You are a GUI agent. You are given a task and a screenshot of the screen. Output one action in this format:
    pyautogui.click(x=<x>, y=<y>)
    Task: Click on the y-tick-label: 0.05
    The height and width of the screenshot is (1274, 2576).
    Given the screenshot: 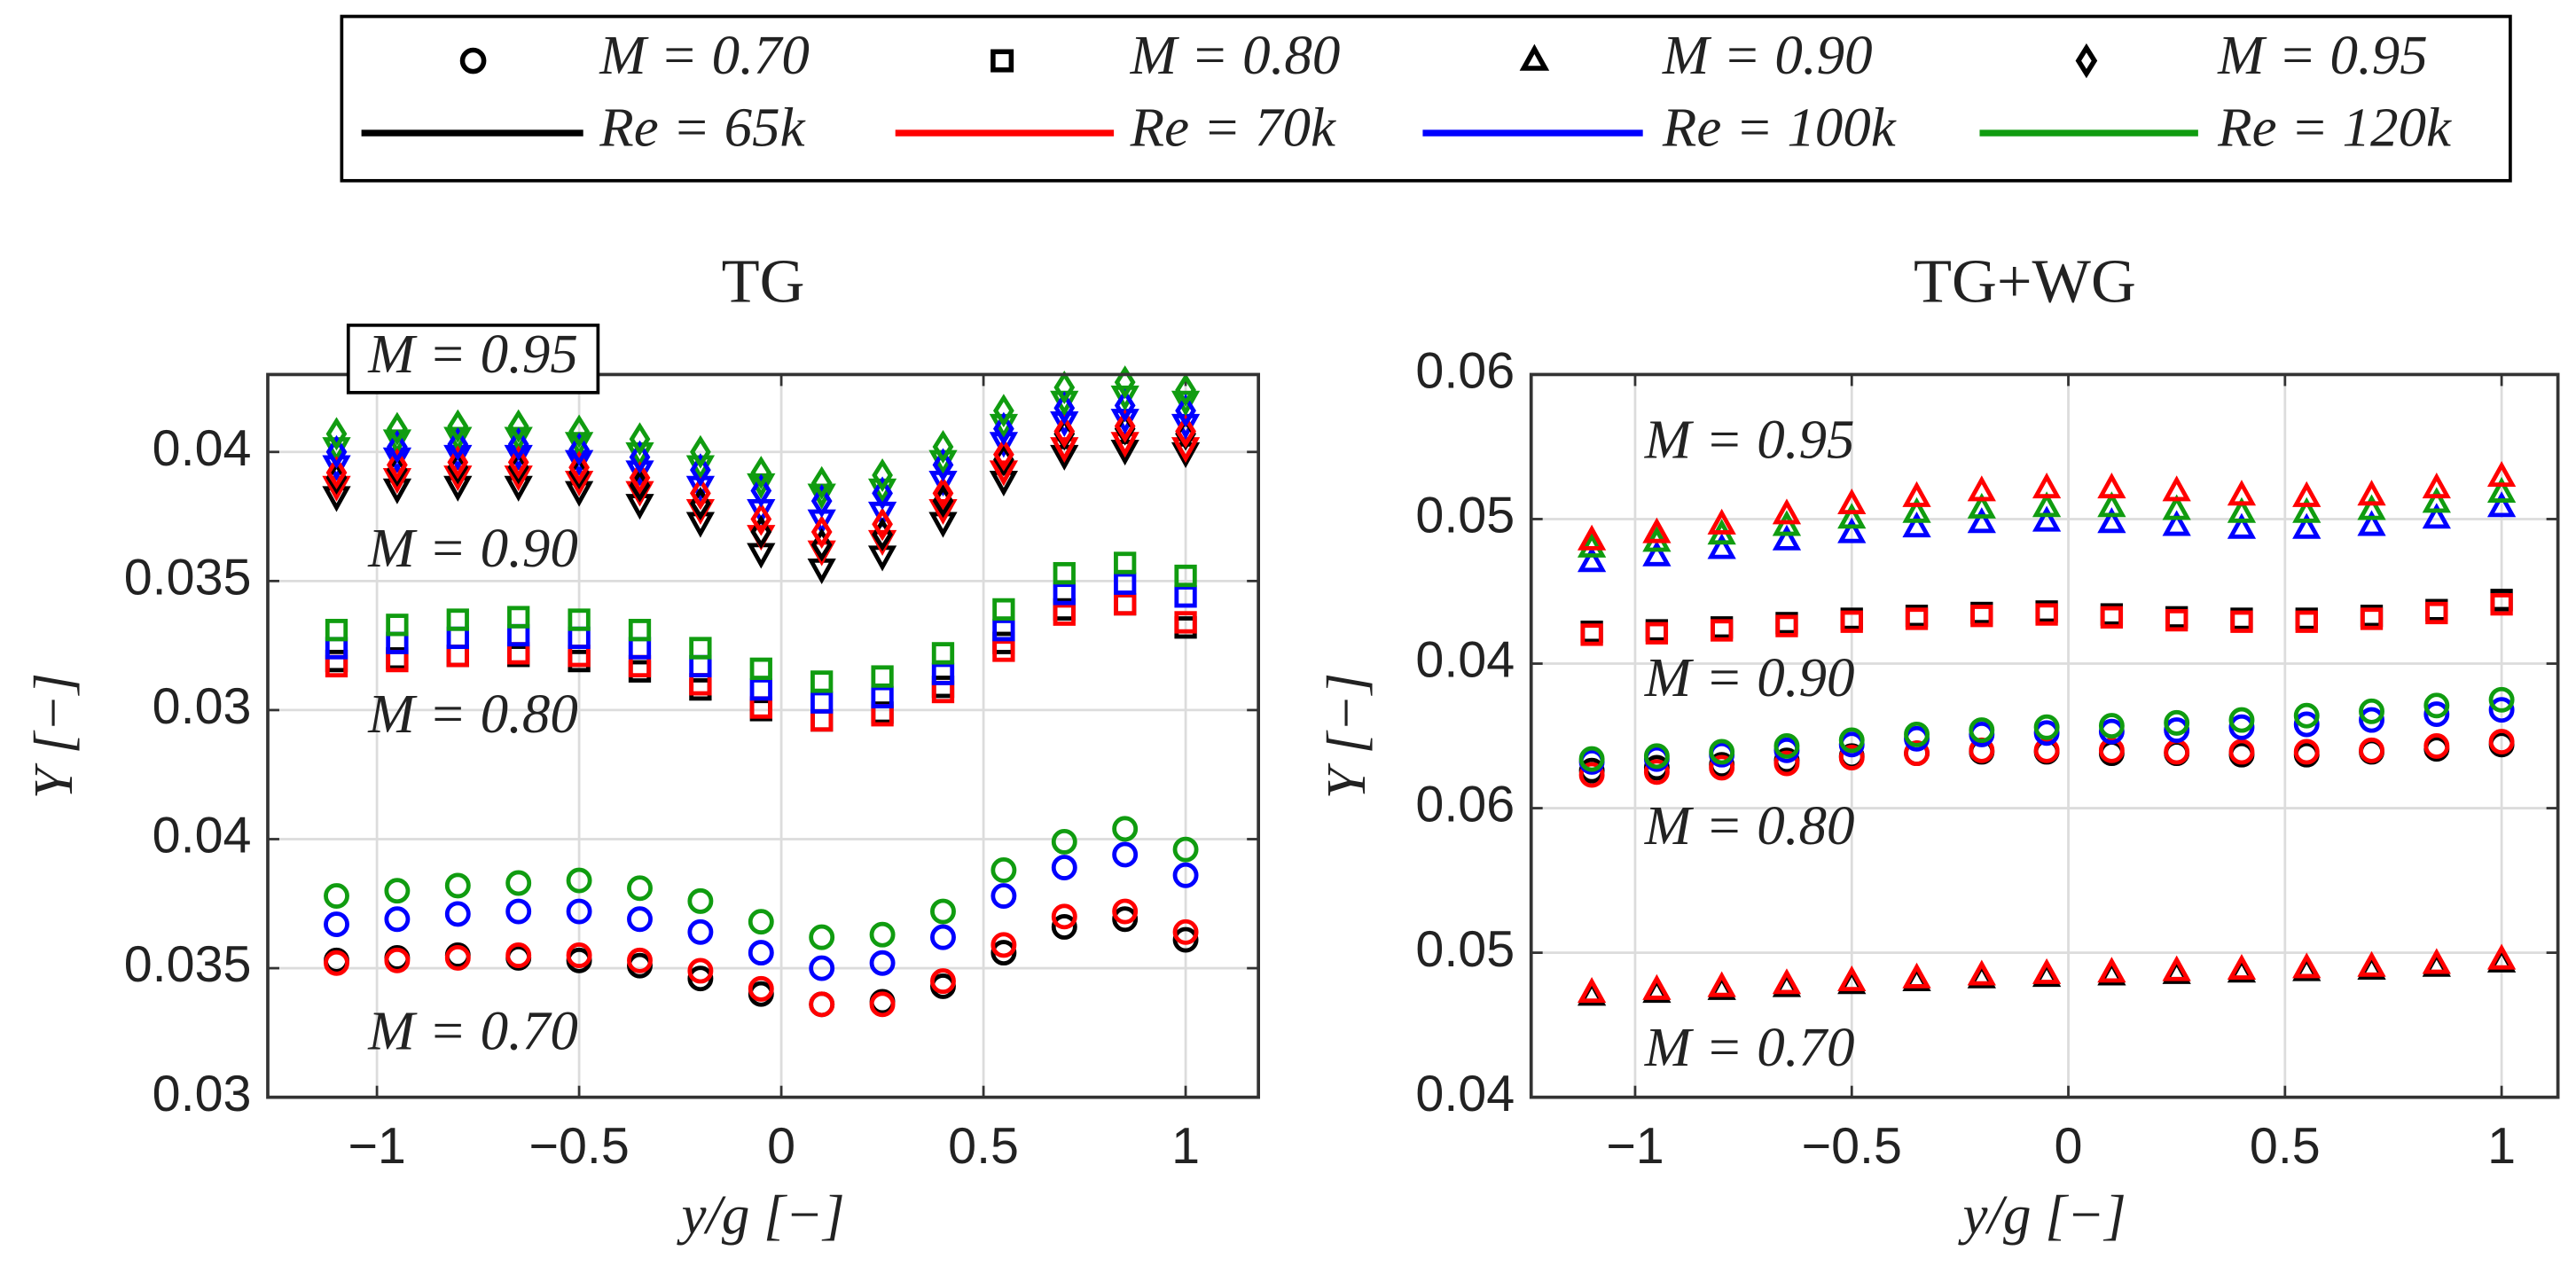 What is the action you would take?
    pyautogui.click(x=1465, y=516)
    